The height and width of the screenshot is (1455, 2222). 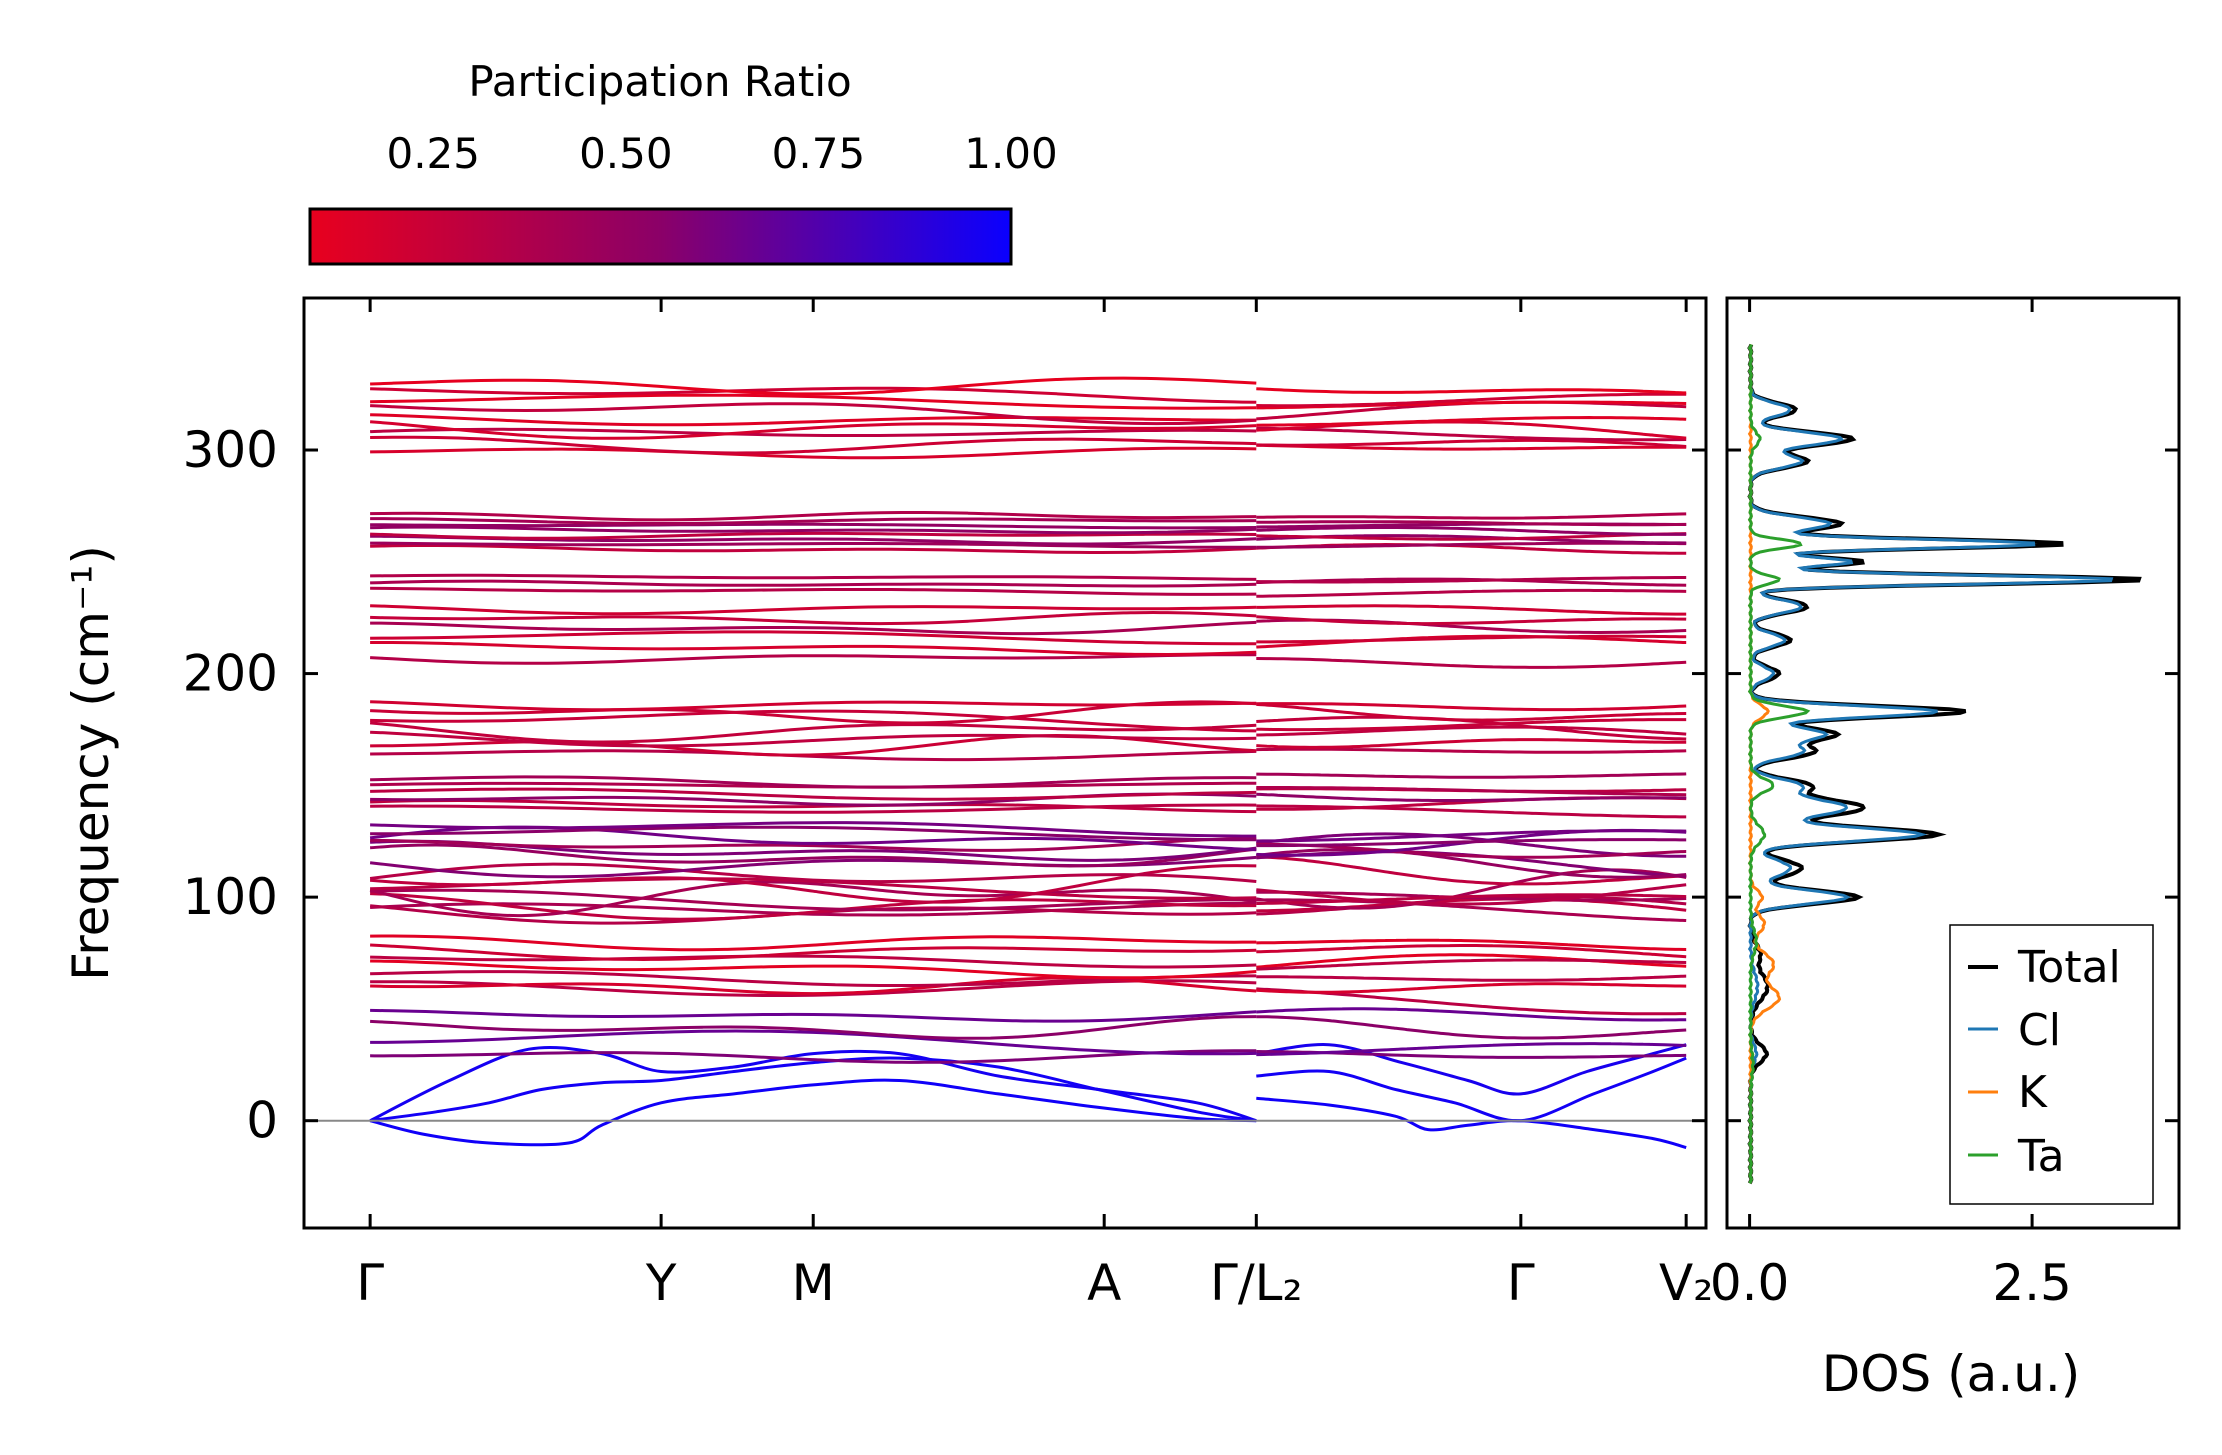 I want to click on legend-label-total: Total, so click(x=2069, y=967).